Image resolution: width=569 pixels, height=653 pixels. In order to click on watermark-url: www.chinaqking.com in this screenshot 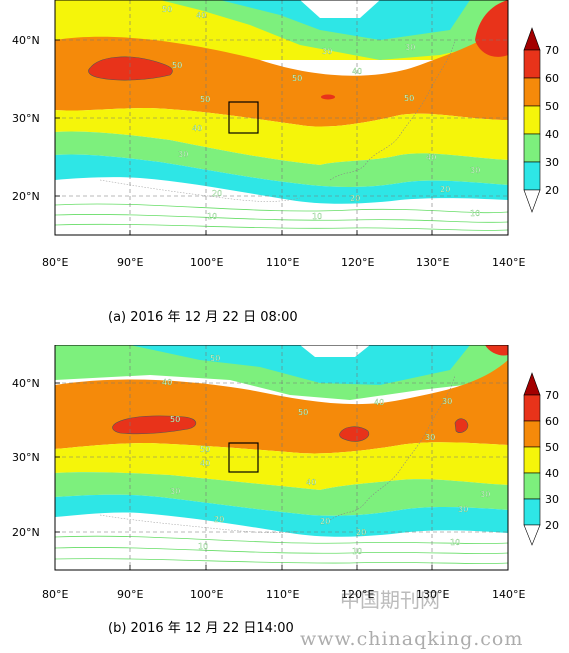, I will do `click(412, 639)`.